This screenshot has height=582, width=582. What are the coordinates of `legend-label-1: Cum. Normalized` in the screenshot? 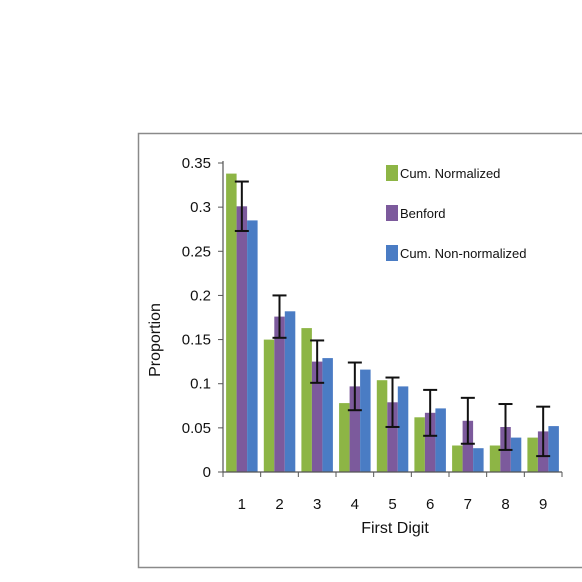 It's located at (450, 173).